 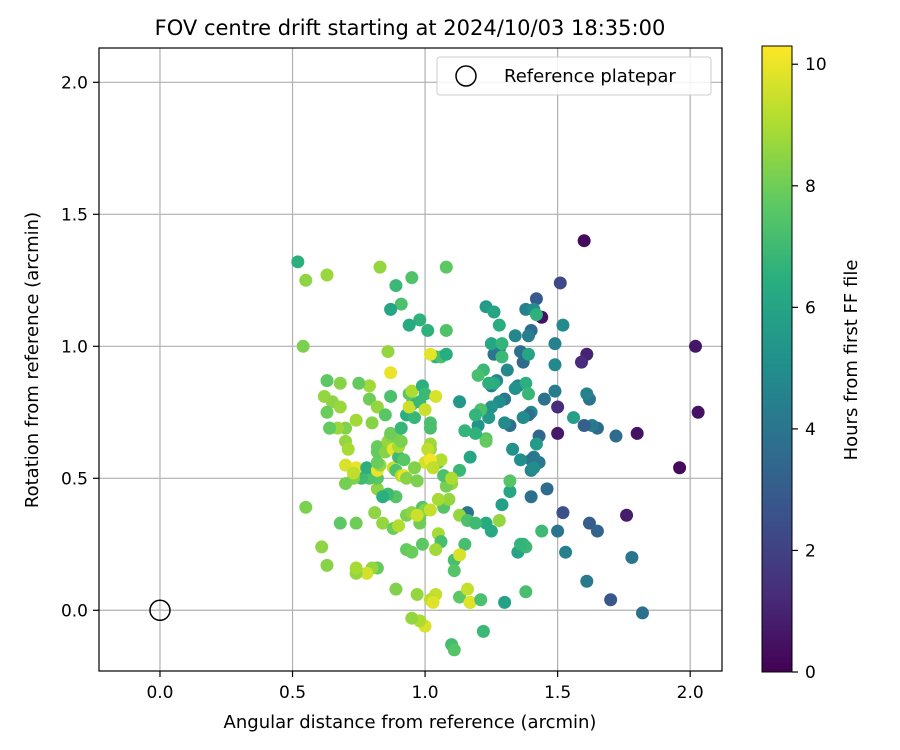 I want to click on reference-marker, so click(x=160, y=610).